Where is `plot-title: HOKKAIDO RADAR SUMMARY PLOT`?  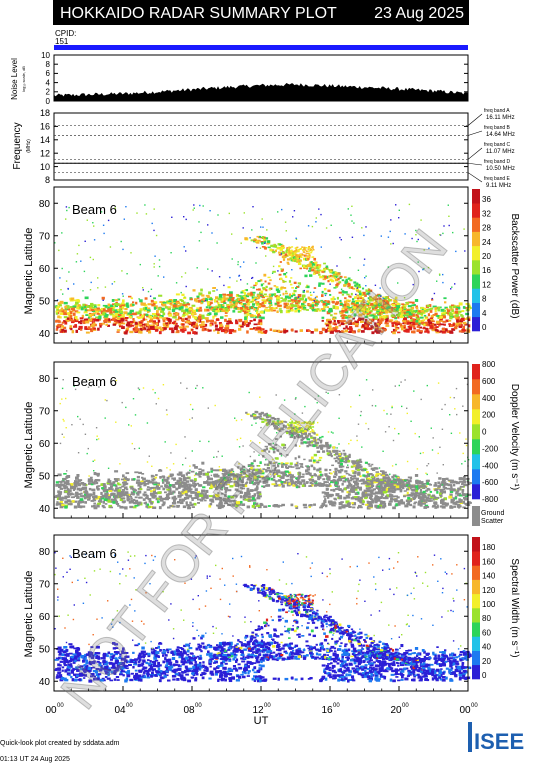
plot-title: HOKKAIDO RADAR SUMMARY PLOT is located at coordinates (198, 13).